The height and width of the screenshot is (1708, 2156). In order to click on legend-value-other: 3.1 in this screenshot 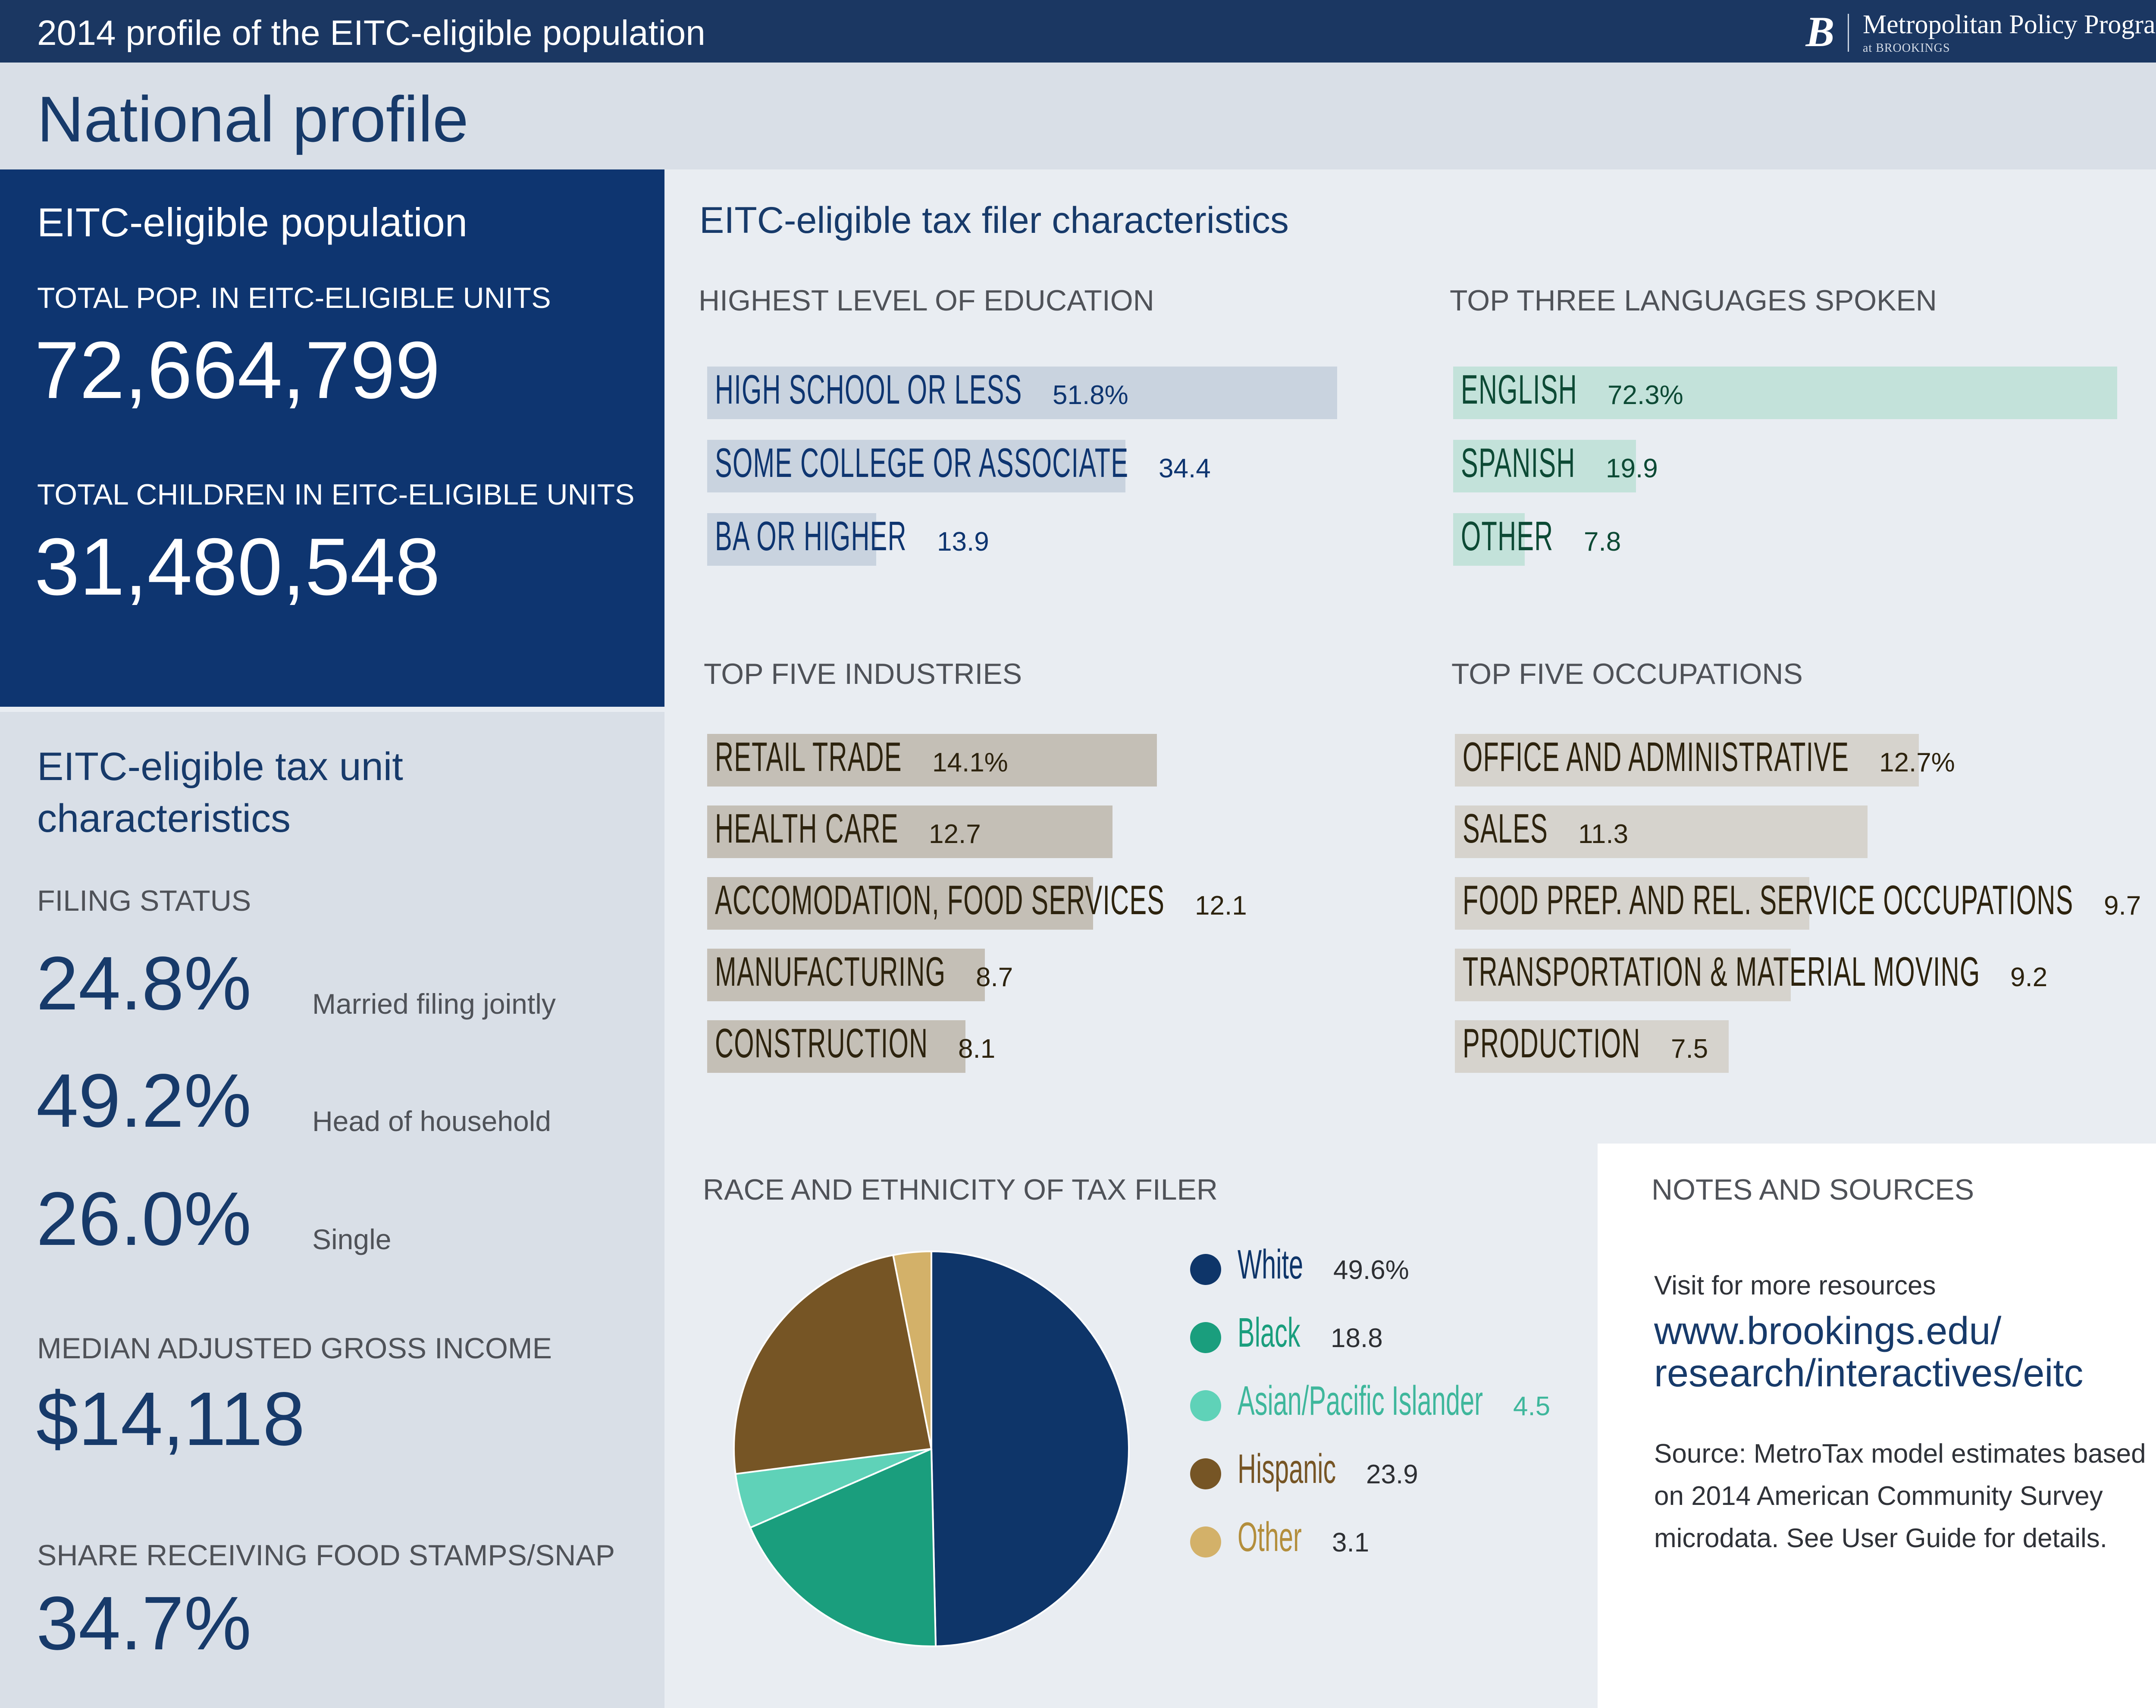, I will do `click(1350, 1543)`.